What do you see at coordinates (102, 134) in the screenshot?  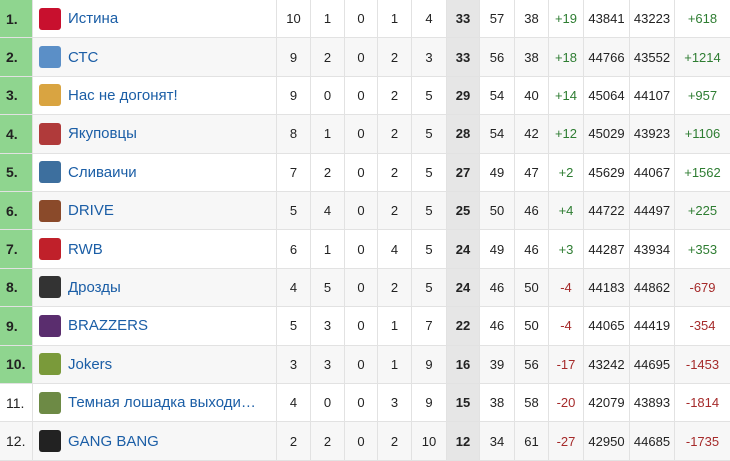 I see `team-name: Якуповцы` at bounding box center [102, 134].